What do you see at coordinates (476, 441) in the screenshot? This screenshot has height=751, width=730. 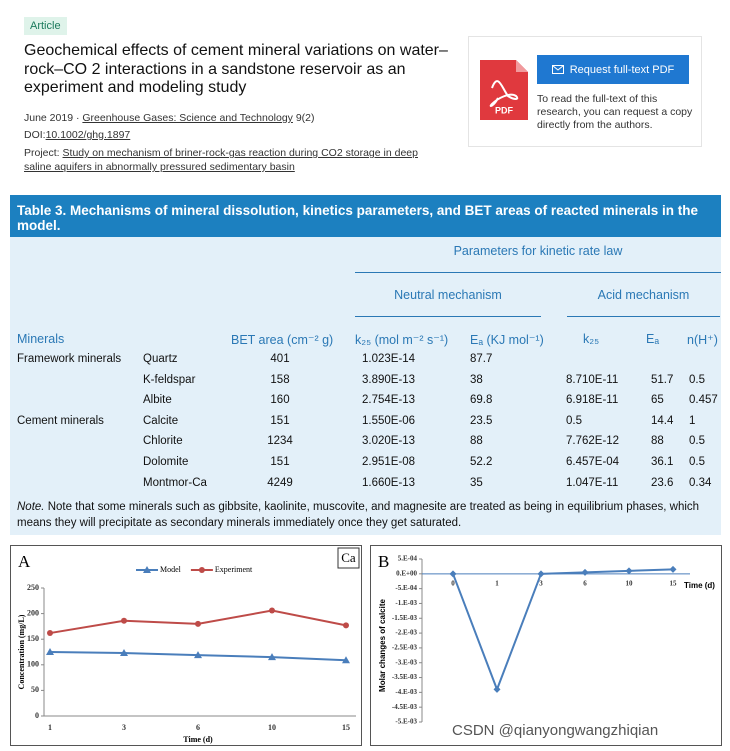 I see `table-cell: 88` at bounding box center [476, 441].